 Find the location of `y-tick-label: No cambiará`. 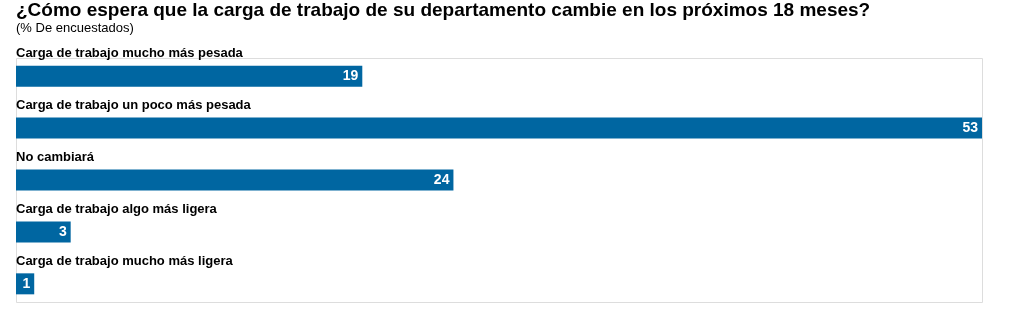

y-tick-label: No cambiará is located at coordinates (55, 156).